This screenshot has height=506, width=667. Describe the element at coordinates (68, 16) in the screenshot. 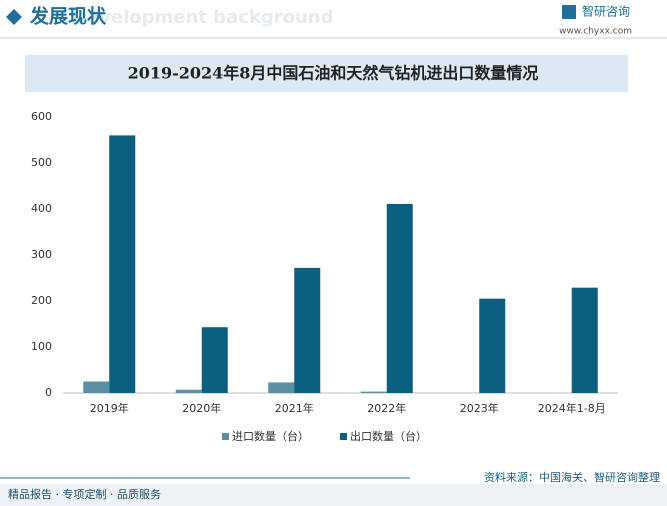

I see `header-title: 发展现状` at that location.